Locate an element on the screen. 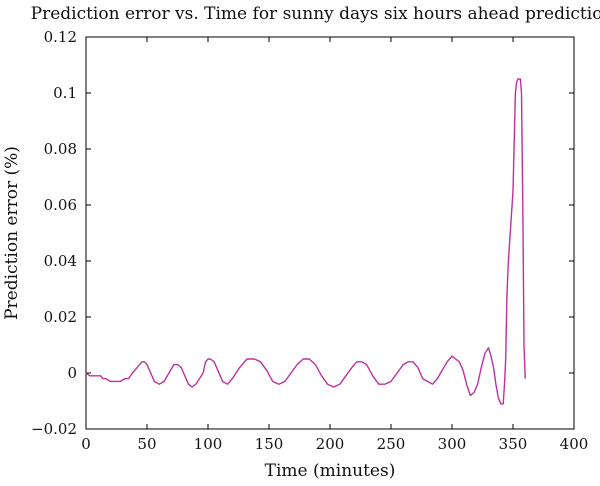 This screenshot has width=600, height=486. x-tick-label: 150 is located at coordinates (269, 444).